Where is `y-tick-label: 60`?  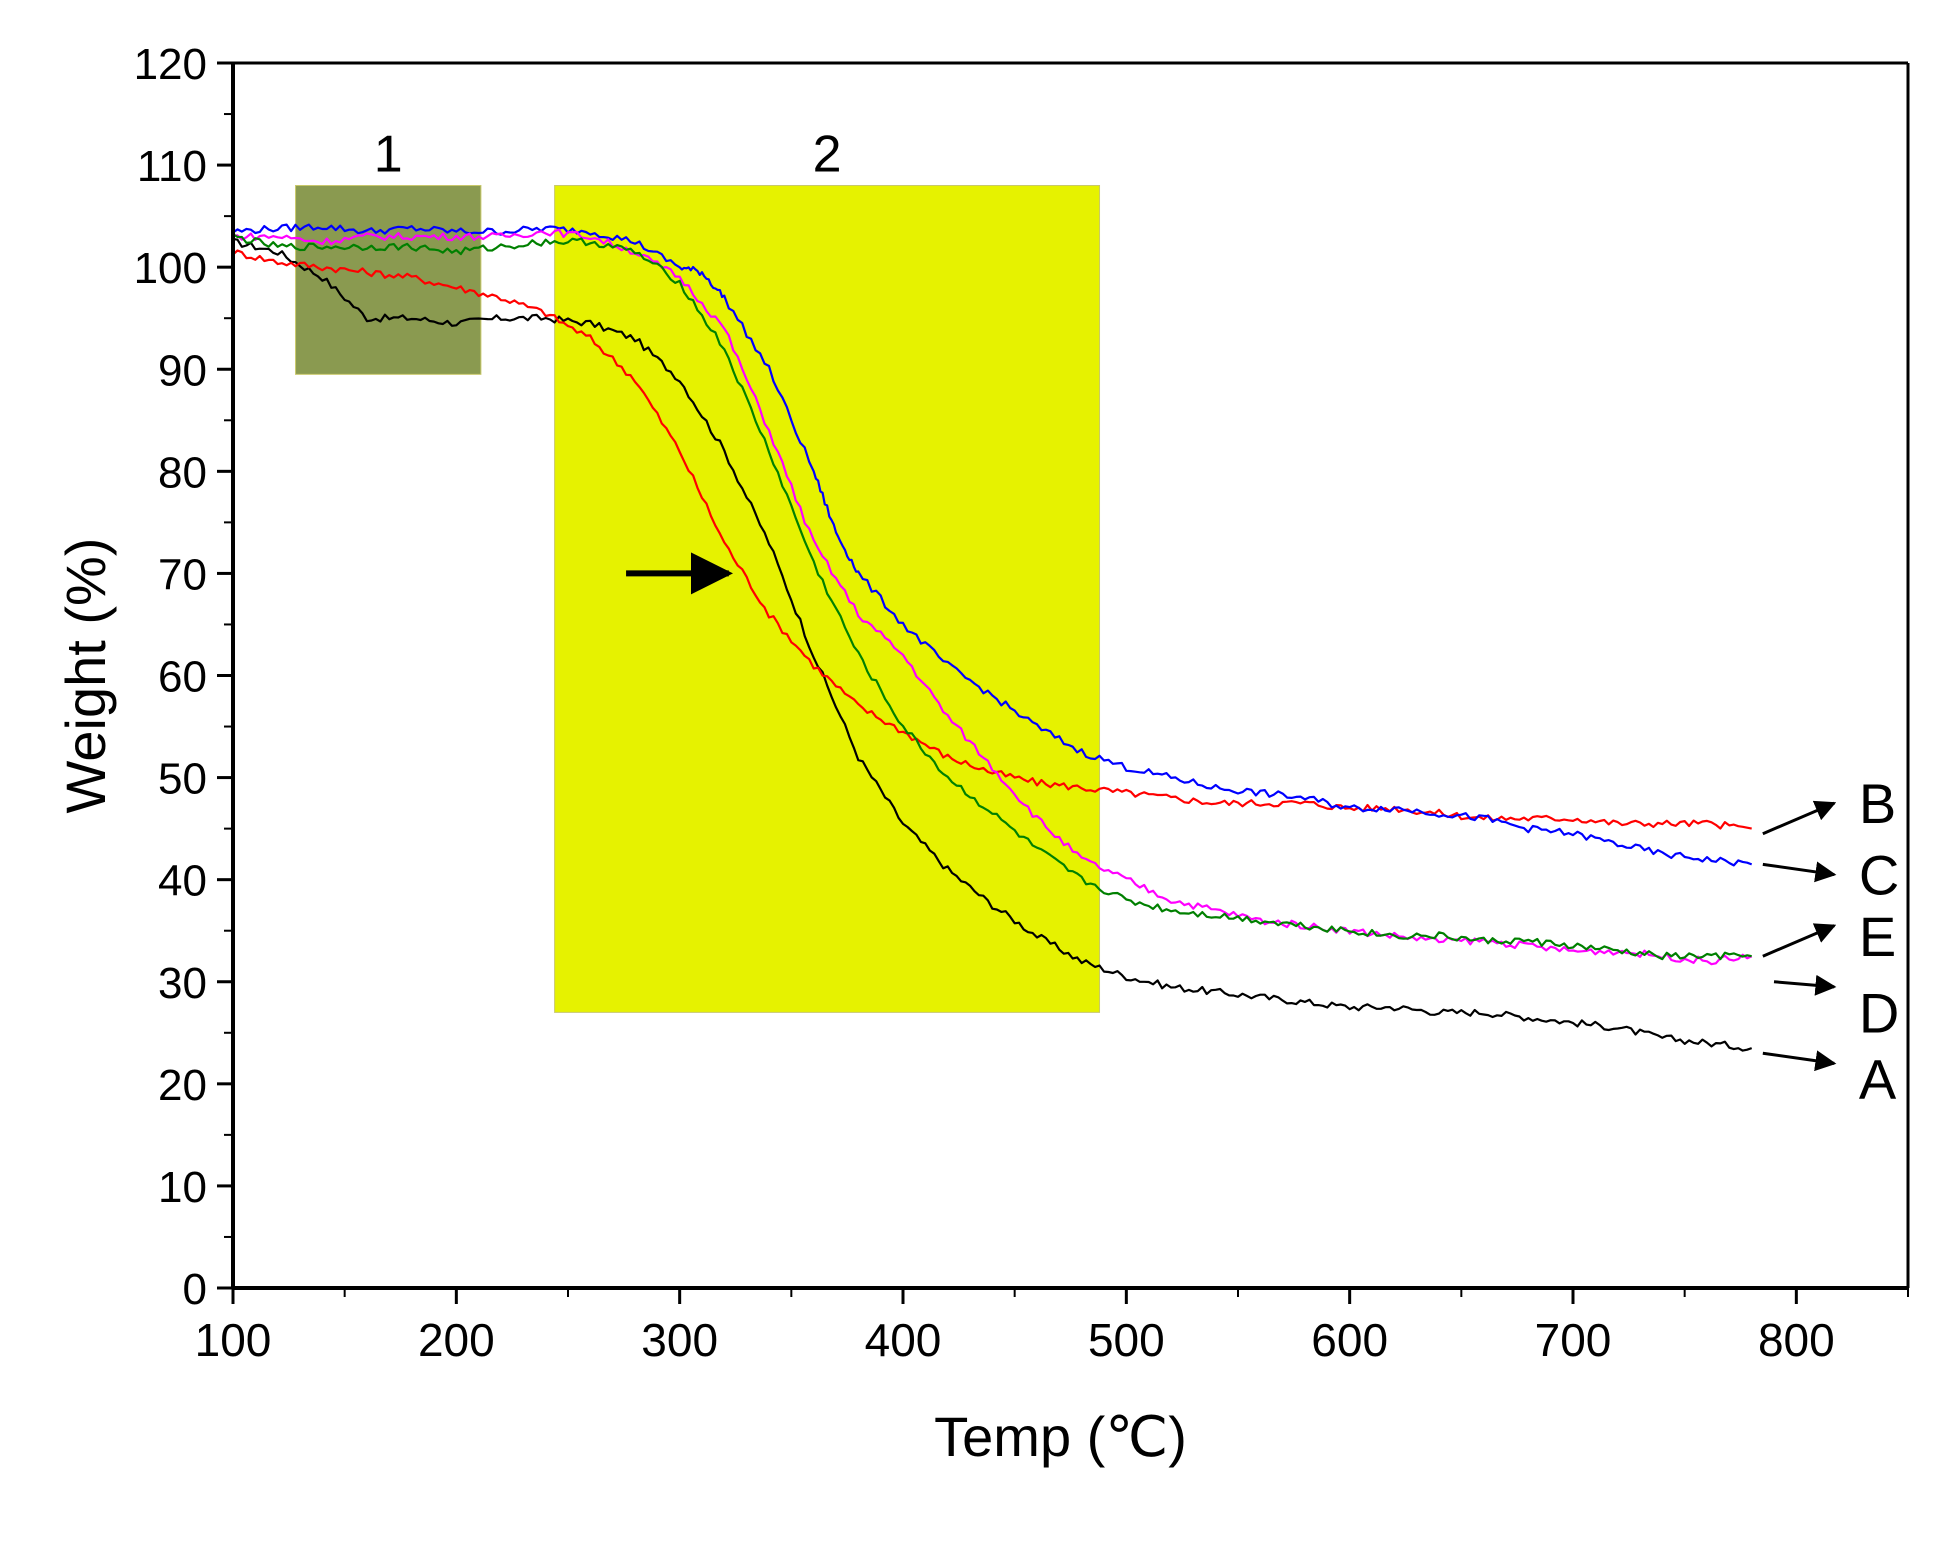
y-tick-label: 60 is located at coordinates (182, 677).